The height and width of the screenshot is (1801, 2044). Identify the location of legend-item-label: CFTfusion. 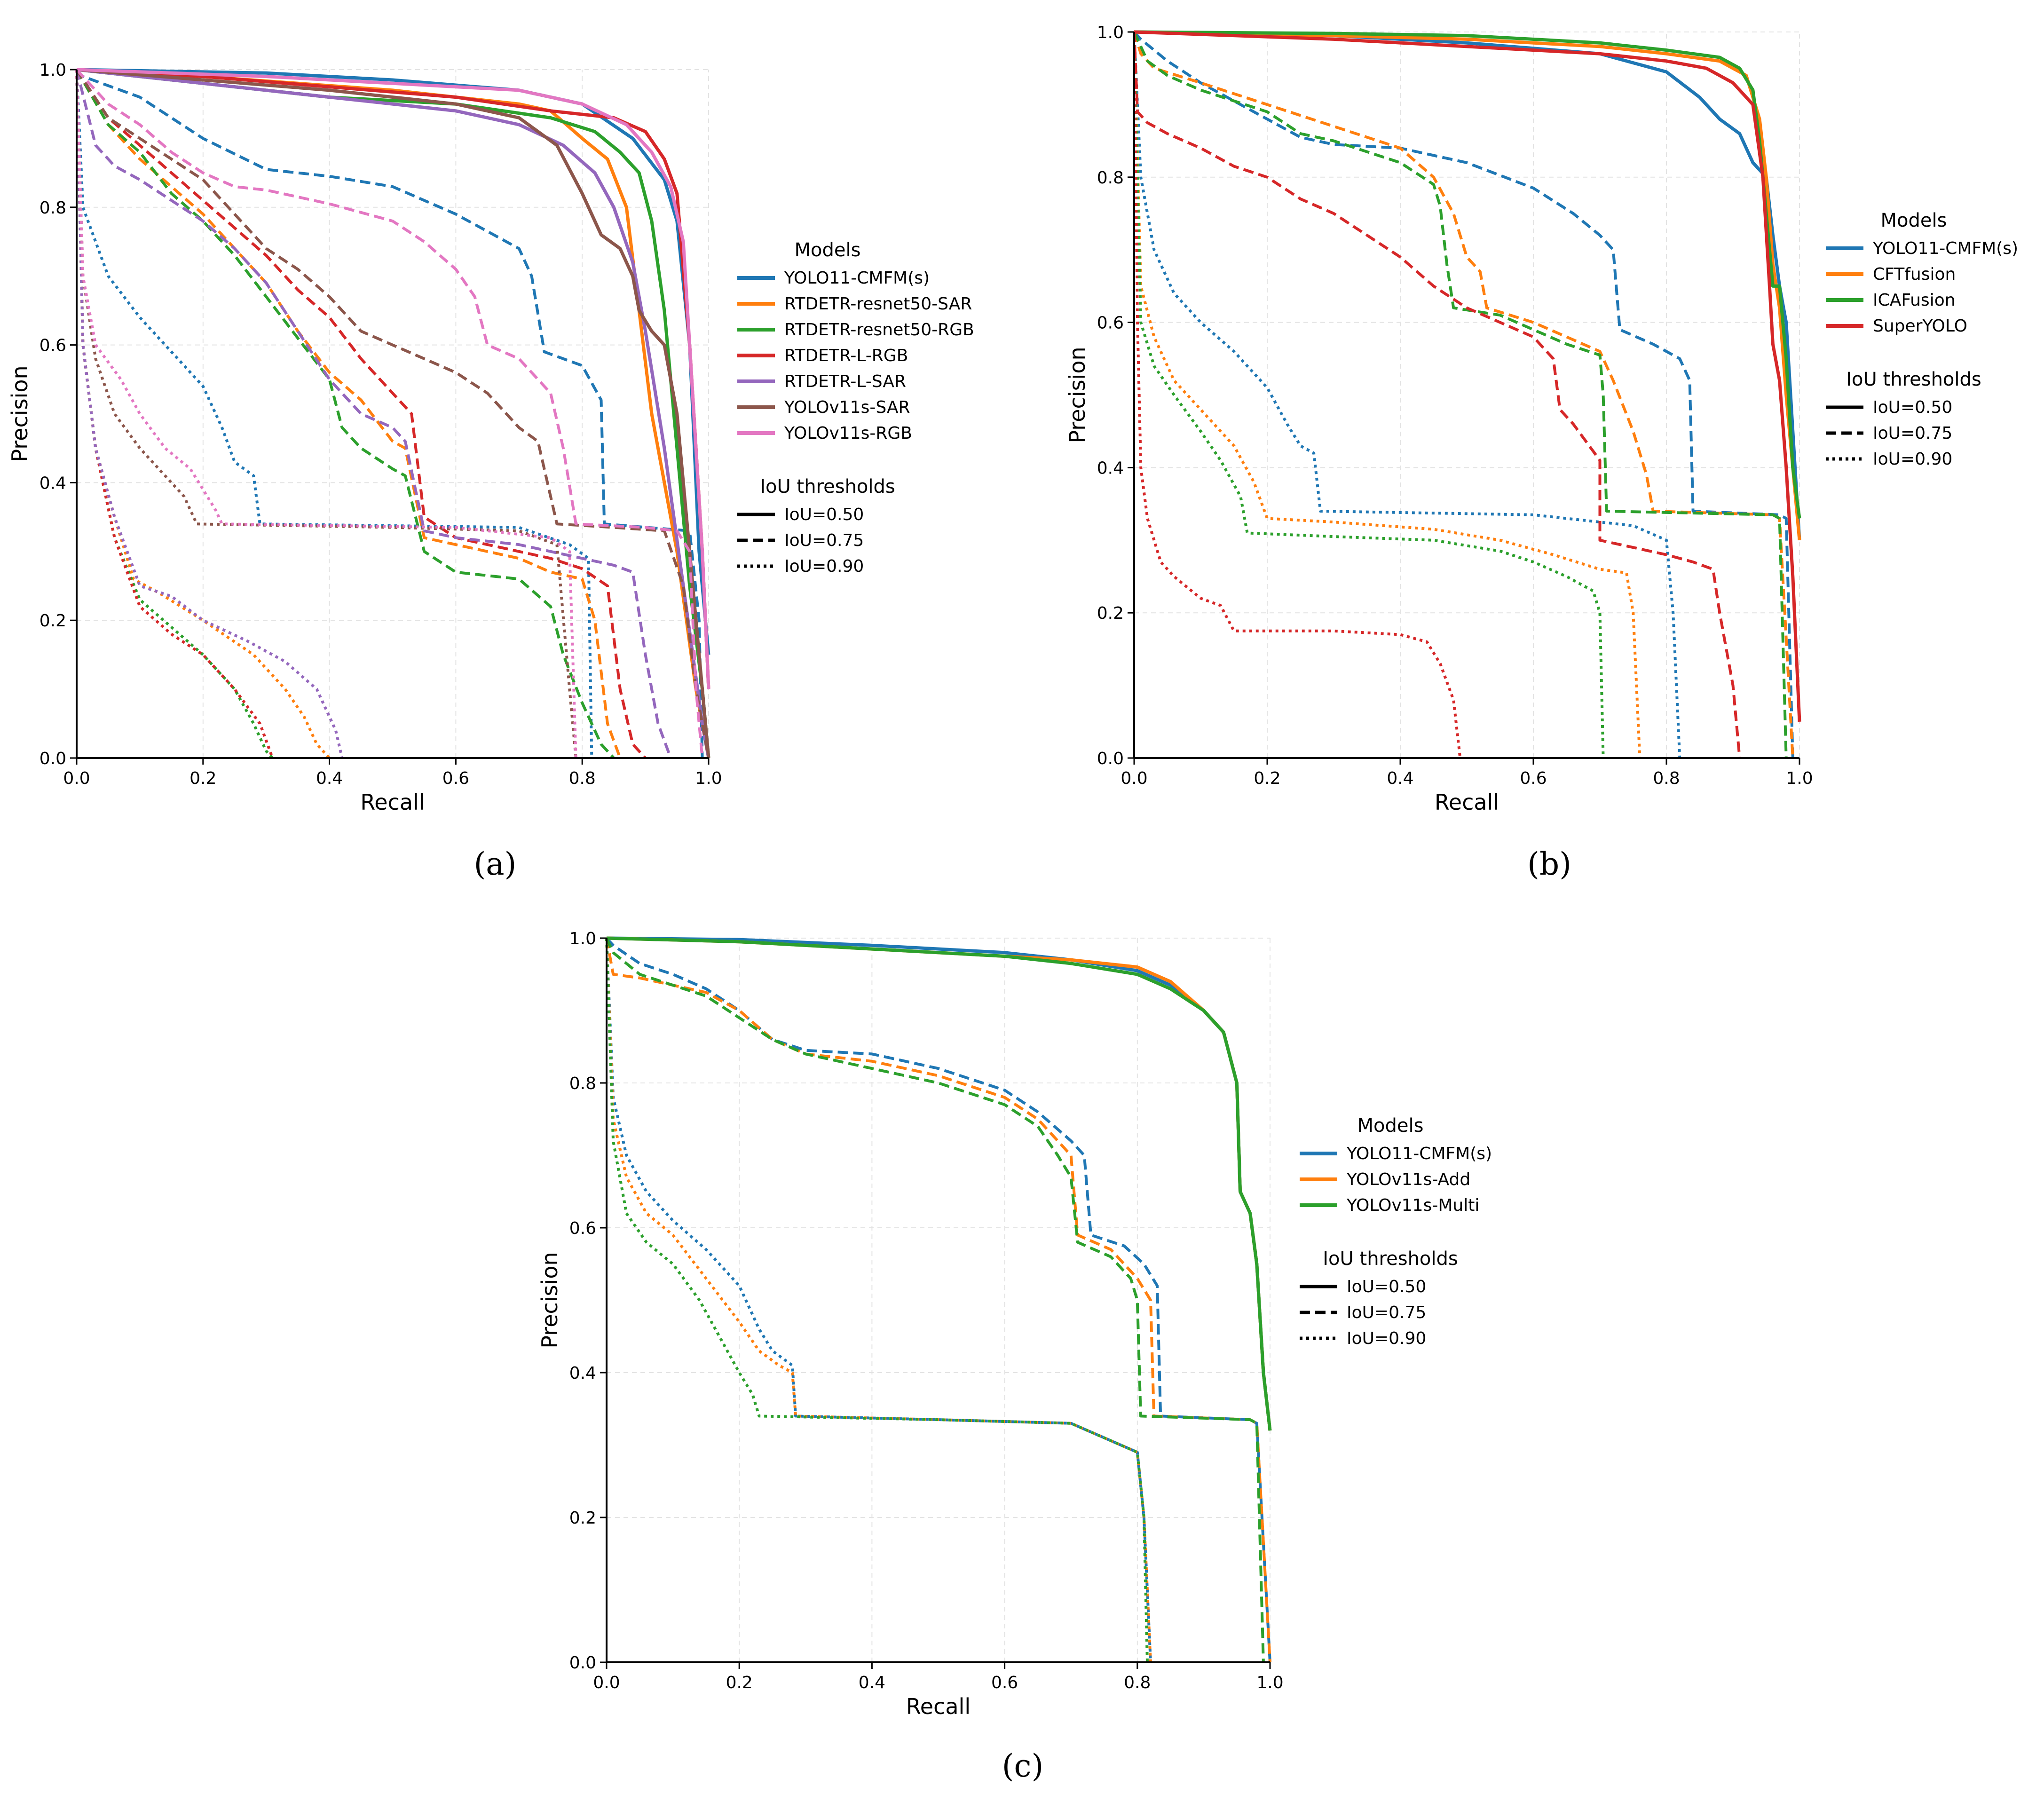
(1914, 274).